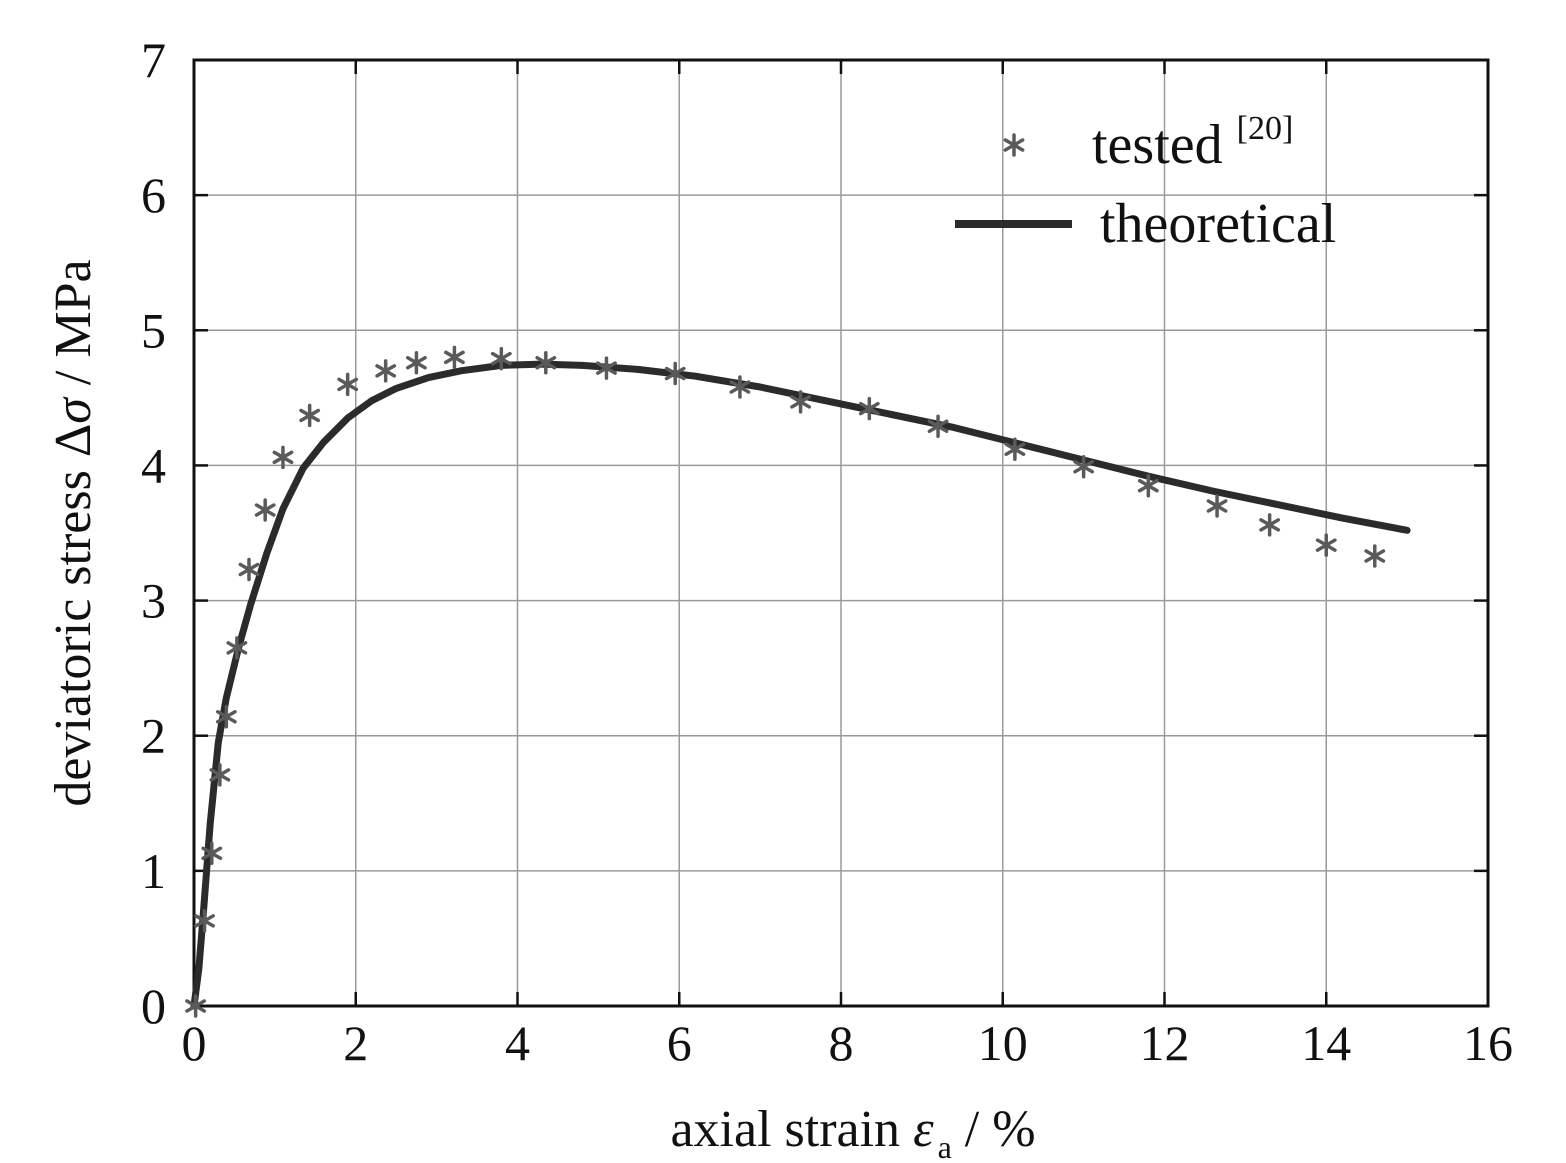 This screenshot has height=1163, width=1566. What do you see at coordinates (1165, 1043) in the screenshot?
I see `x-tick-label: 12` at bounding box center [1165, 1043].